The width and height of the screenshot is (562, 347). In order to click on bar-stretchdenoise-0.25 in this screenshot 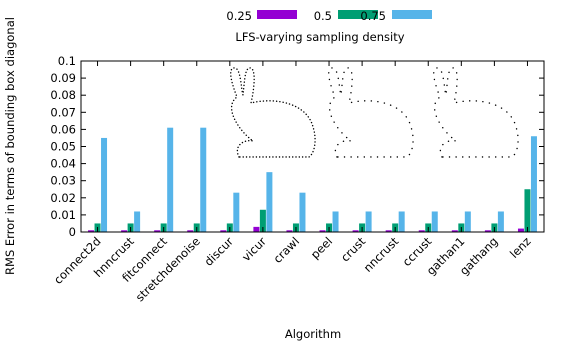, I will do `click(190, 231)`.